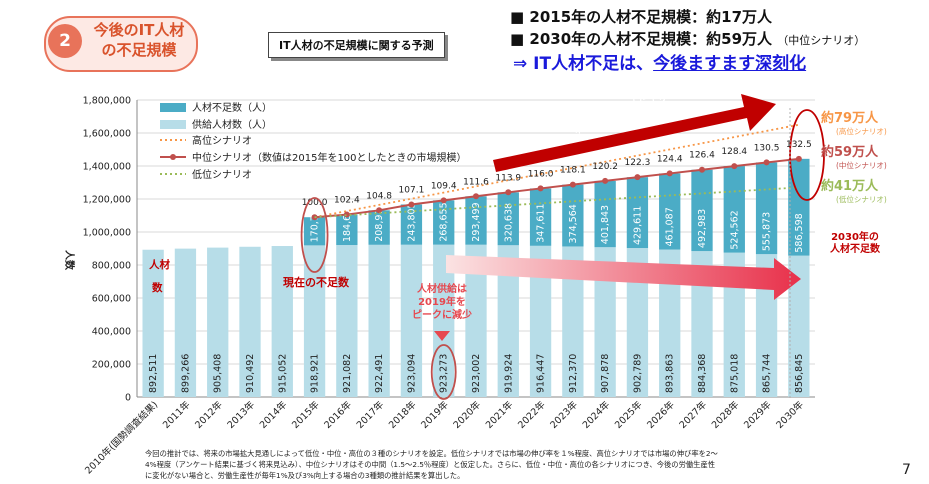  I want to click on bar-shortage-label: 184,608, so click(347, 222).